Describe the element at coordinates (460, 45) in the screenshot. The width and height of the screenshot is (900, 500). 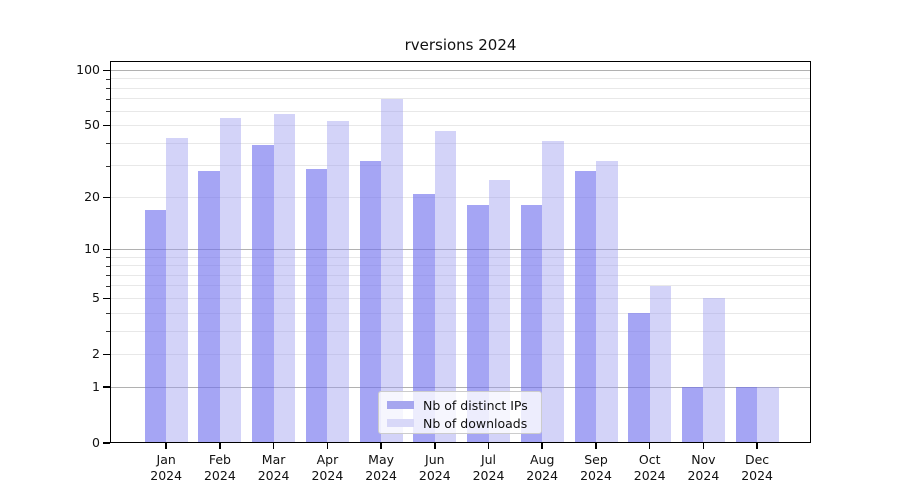
I see `chart-title: rversions 2024` at that location.